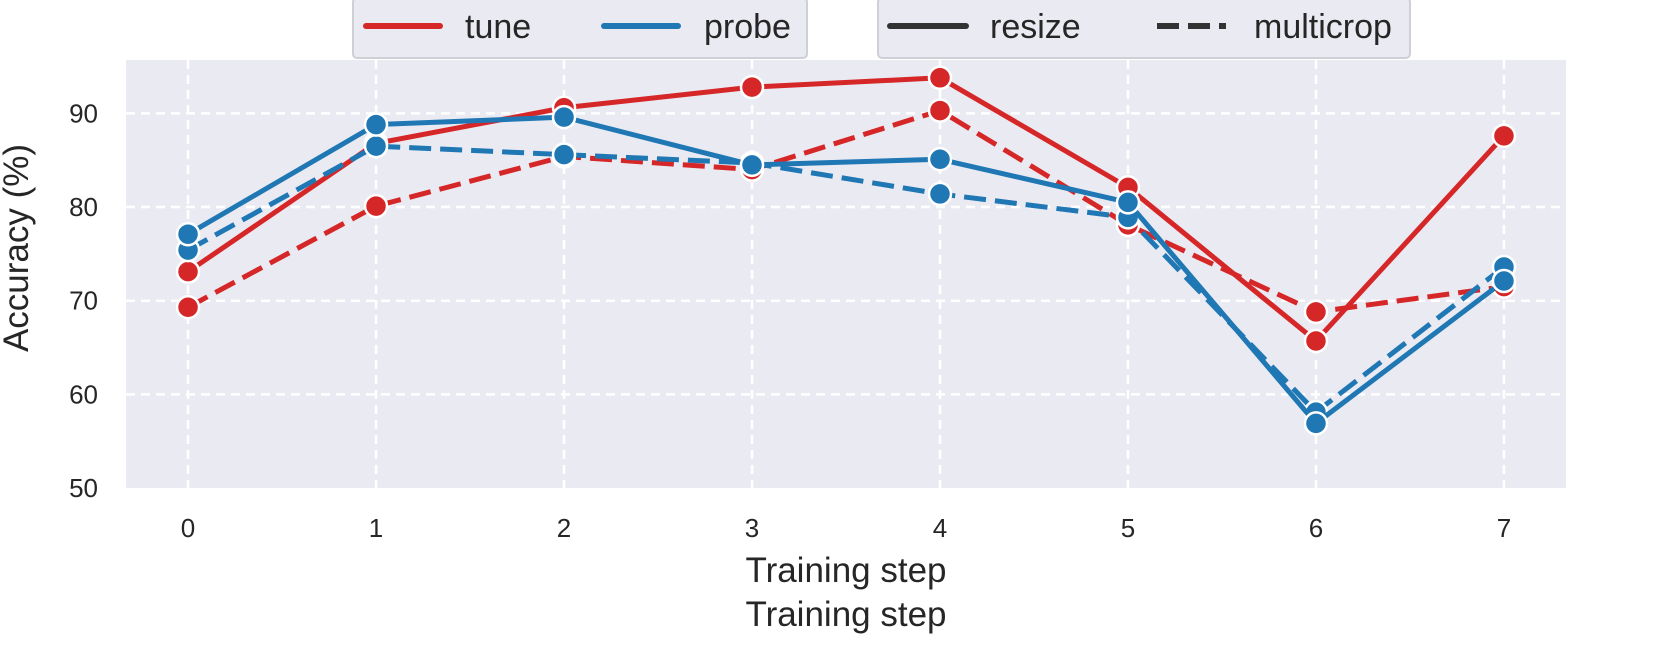 The image size is (1662, 671). Describe the element at coordinates (18, 248) in the screenshot. I see `y-axis-title: Accuracy (%)` at that location.